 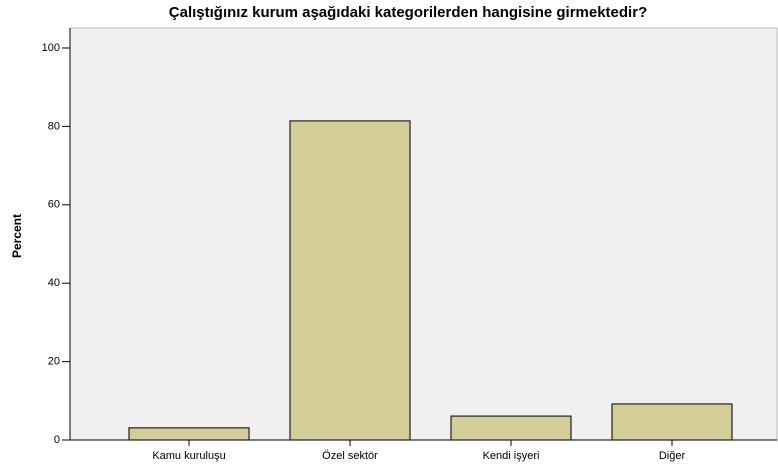 What do you see at coordinates (188, 456) in the screenshot?
I see `x-tick-label: Kamu kuruluşu` at bounding box center [188, 456].